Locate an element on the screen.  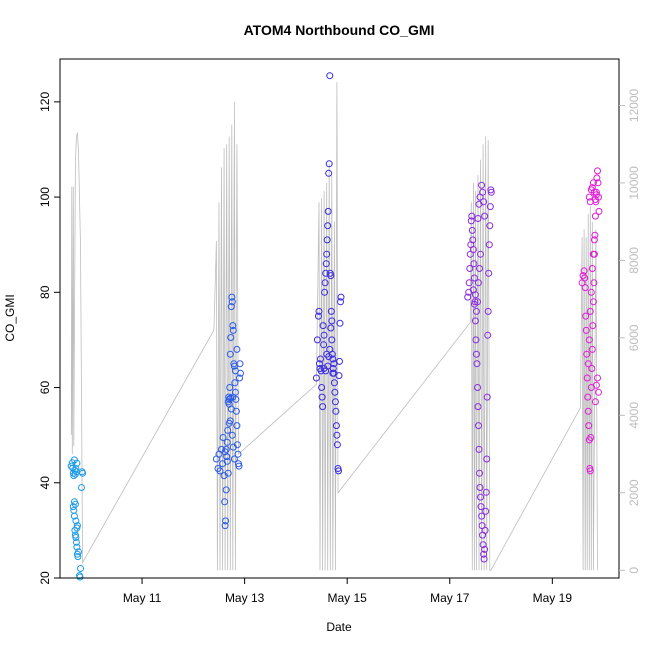
y2-tick-label: 4000 is located at coordinates (634, 415).